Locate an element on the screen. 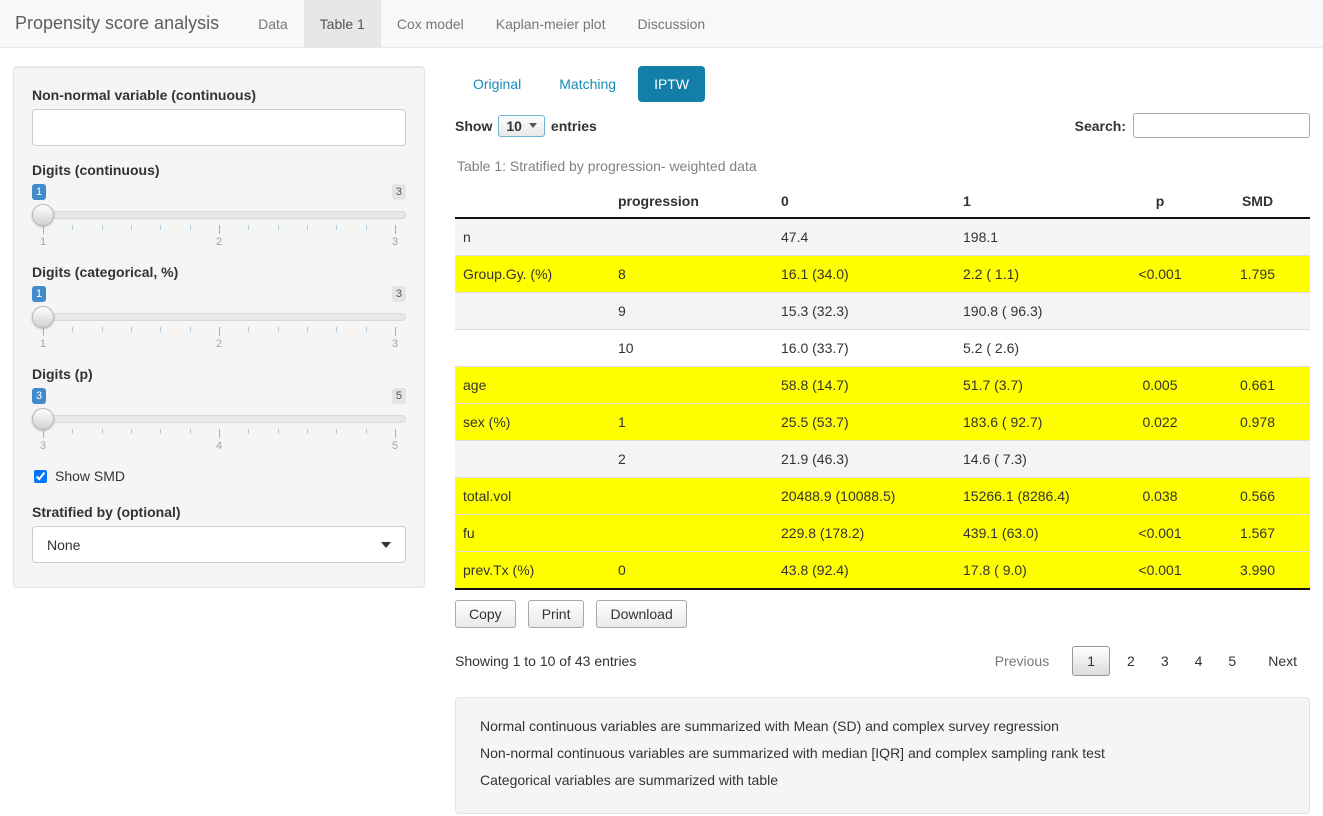  slider-digits-continuous: Digits (continuous) 1 3 1 2 3 is located at coordinates (219, 206).